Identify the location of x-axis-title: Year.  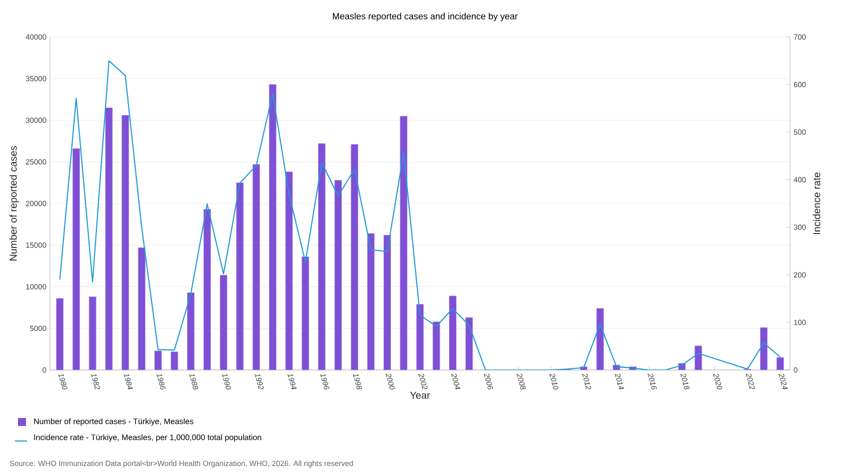
(420, 395).